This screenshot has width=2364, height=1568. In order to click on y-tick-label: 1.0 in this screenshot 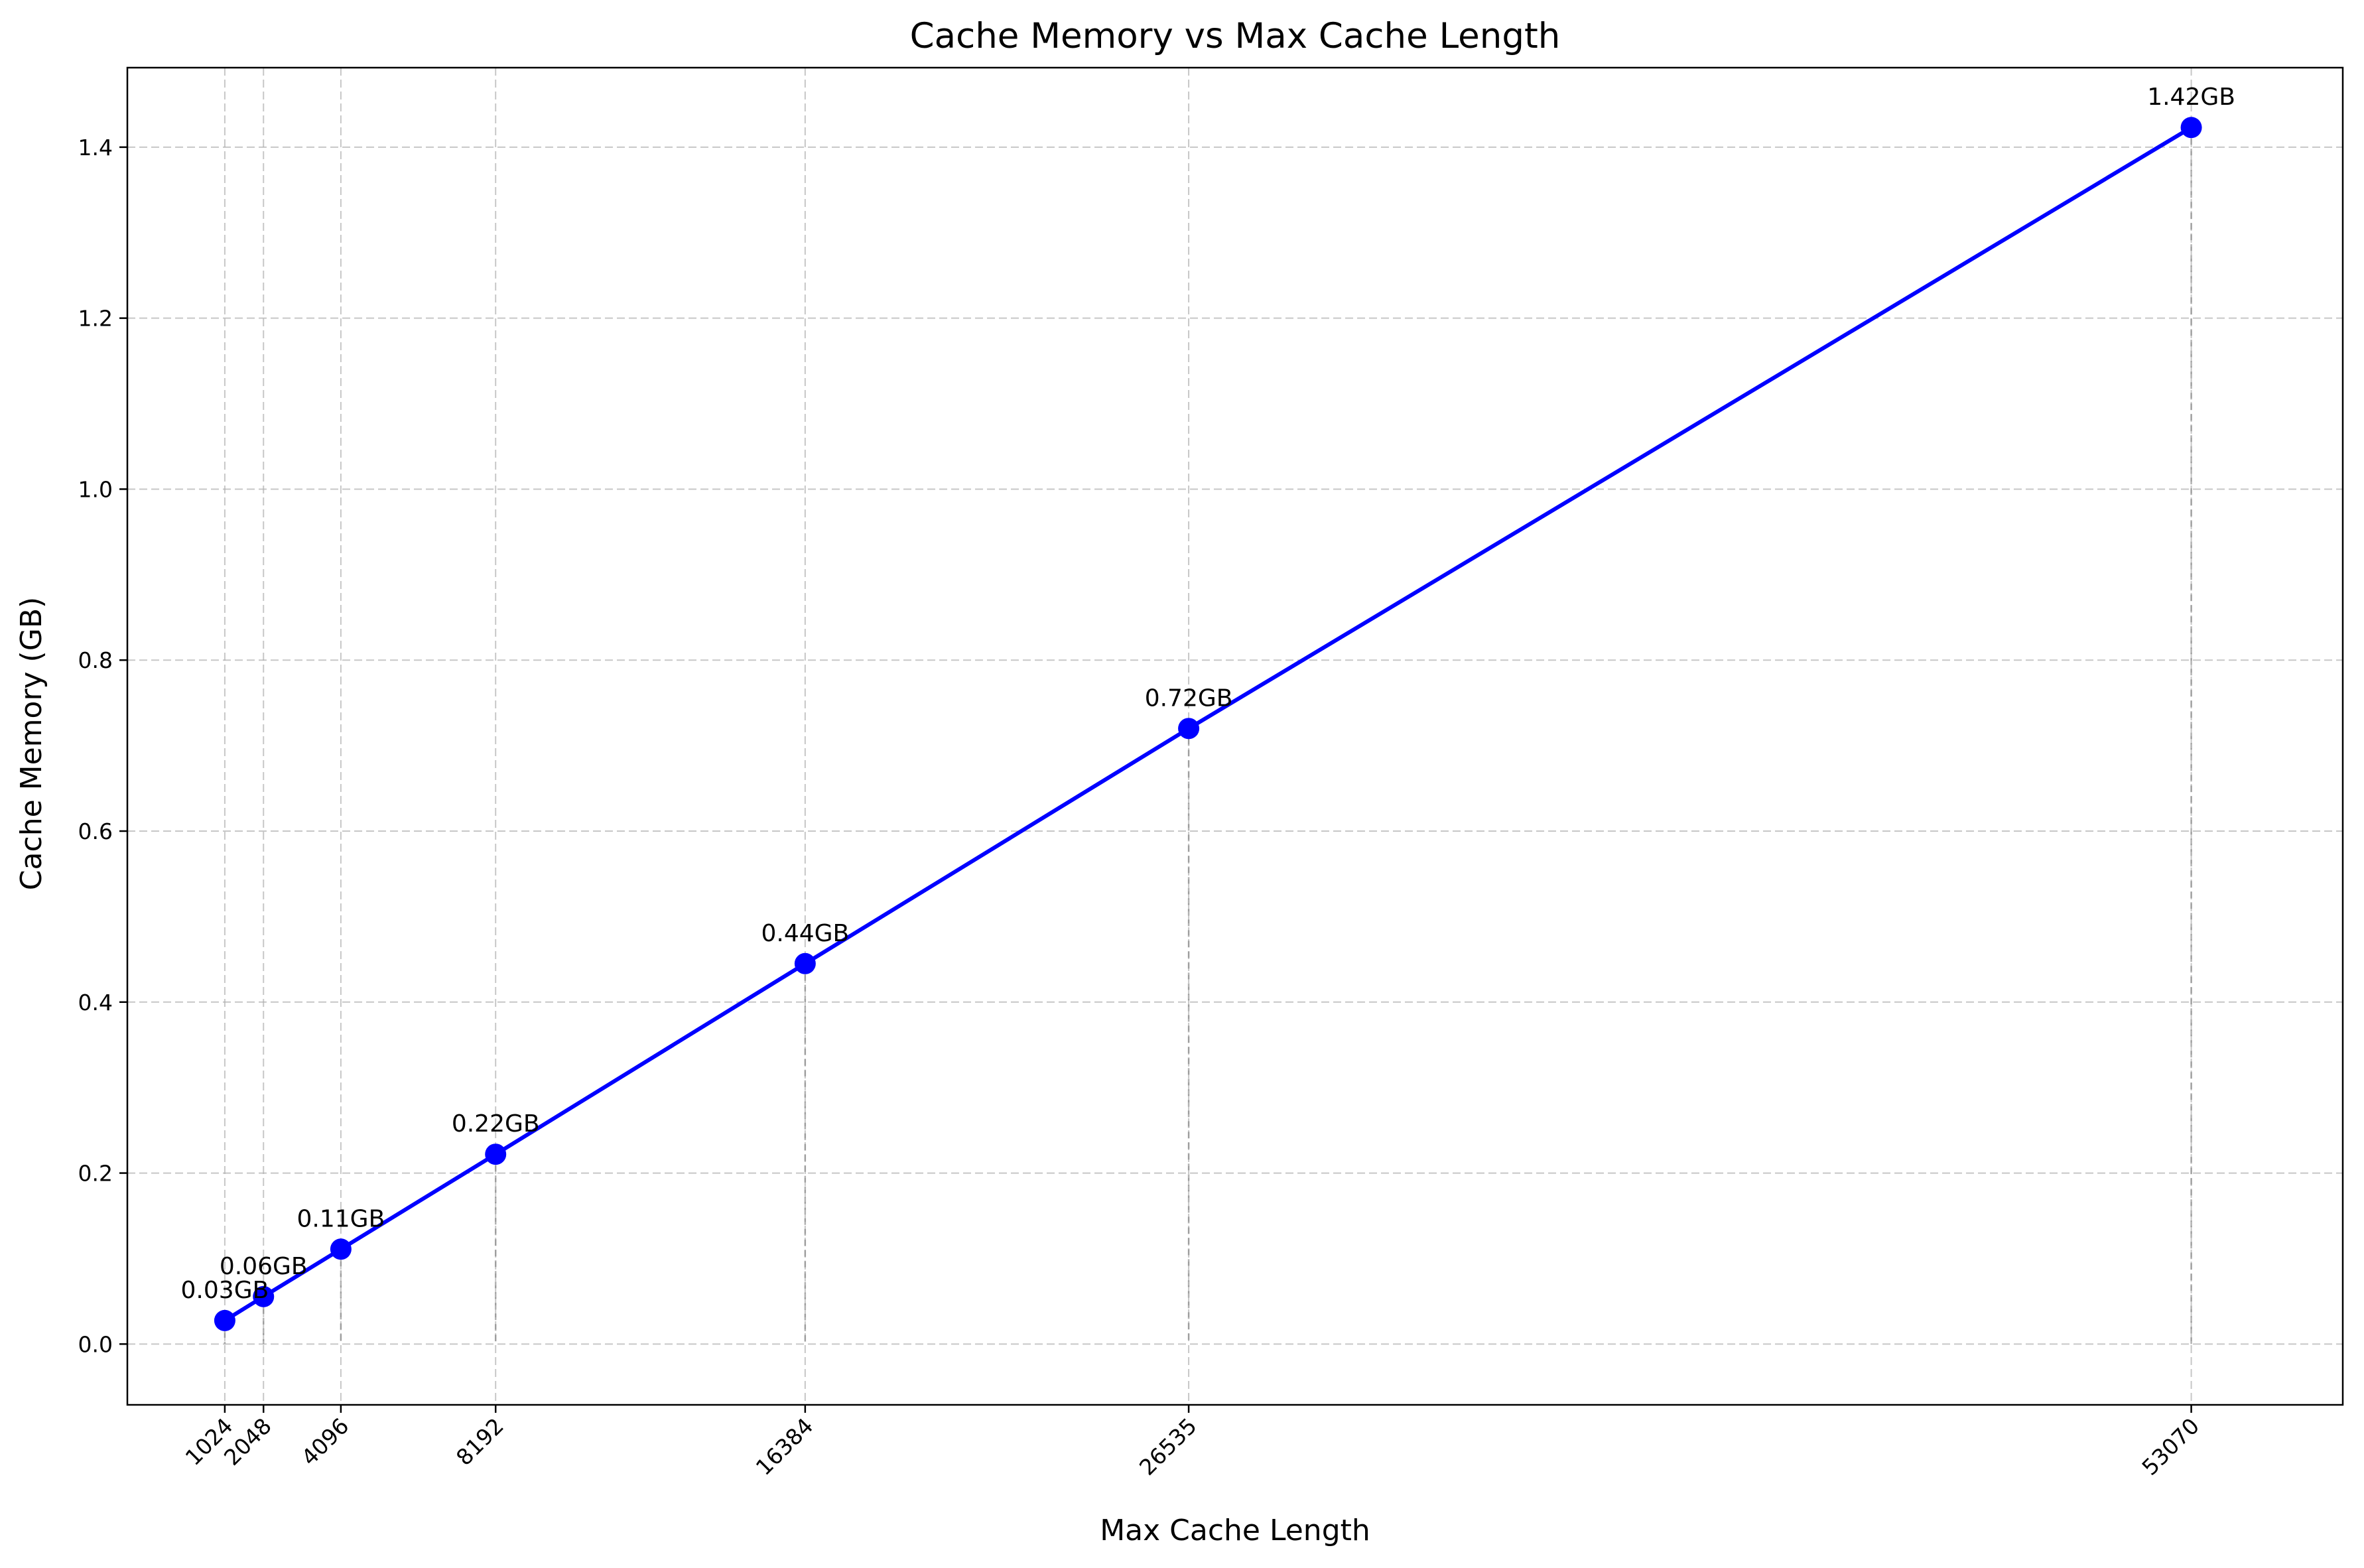, I will do `click(95, 489)`.